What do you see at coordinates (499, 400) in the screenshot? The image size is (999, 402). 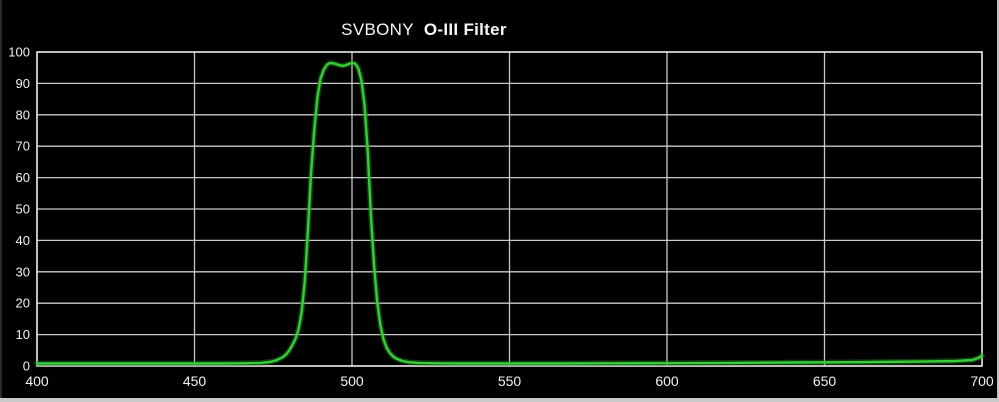 I see `image-bottom-edge` at bounding box center [499, 400].